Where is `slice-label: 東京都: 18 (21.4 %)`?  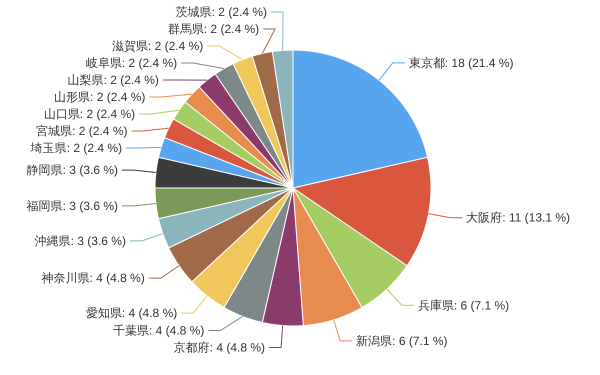
slice-label: 東京都: 18 (21.4 %) is located at coordinates (461, 63).